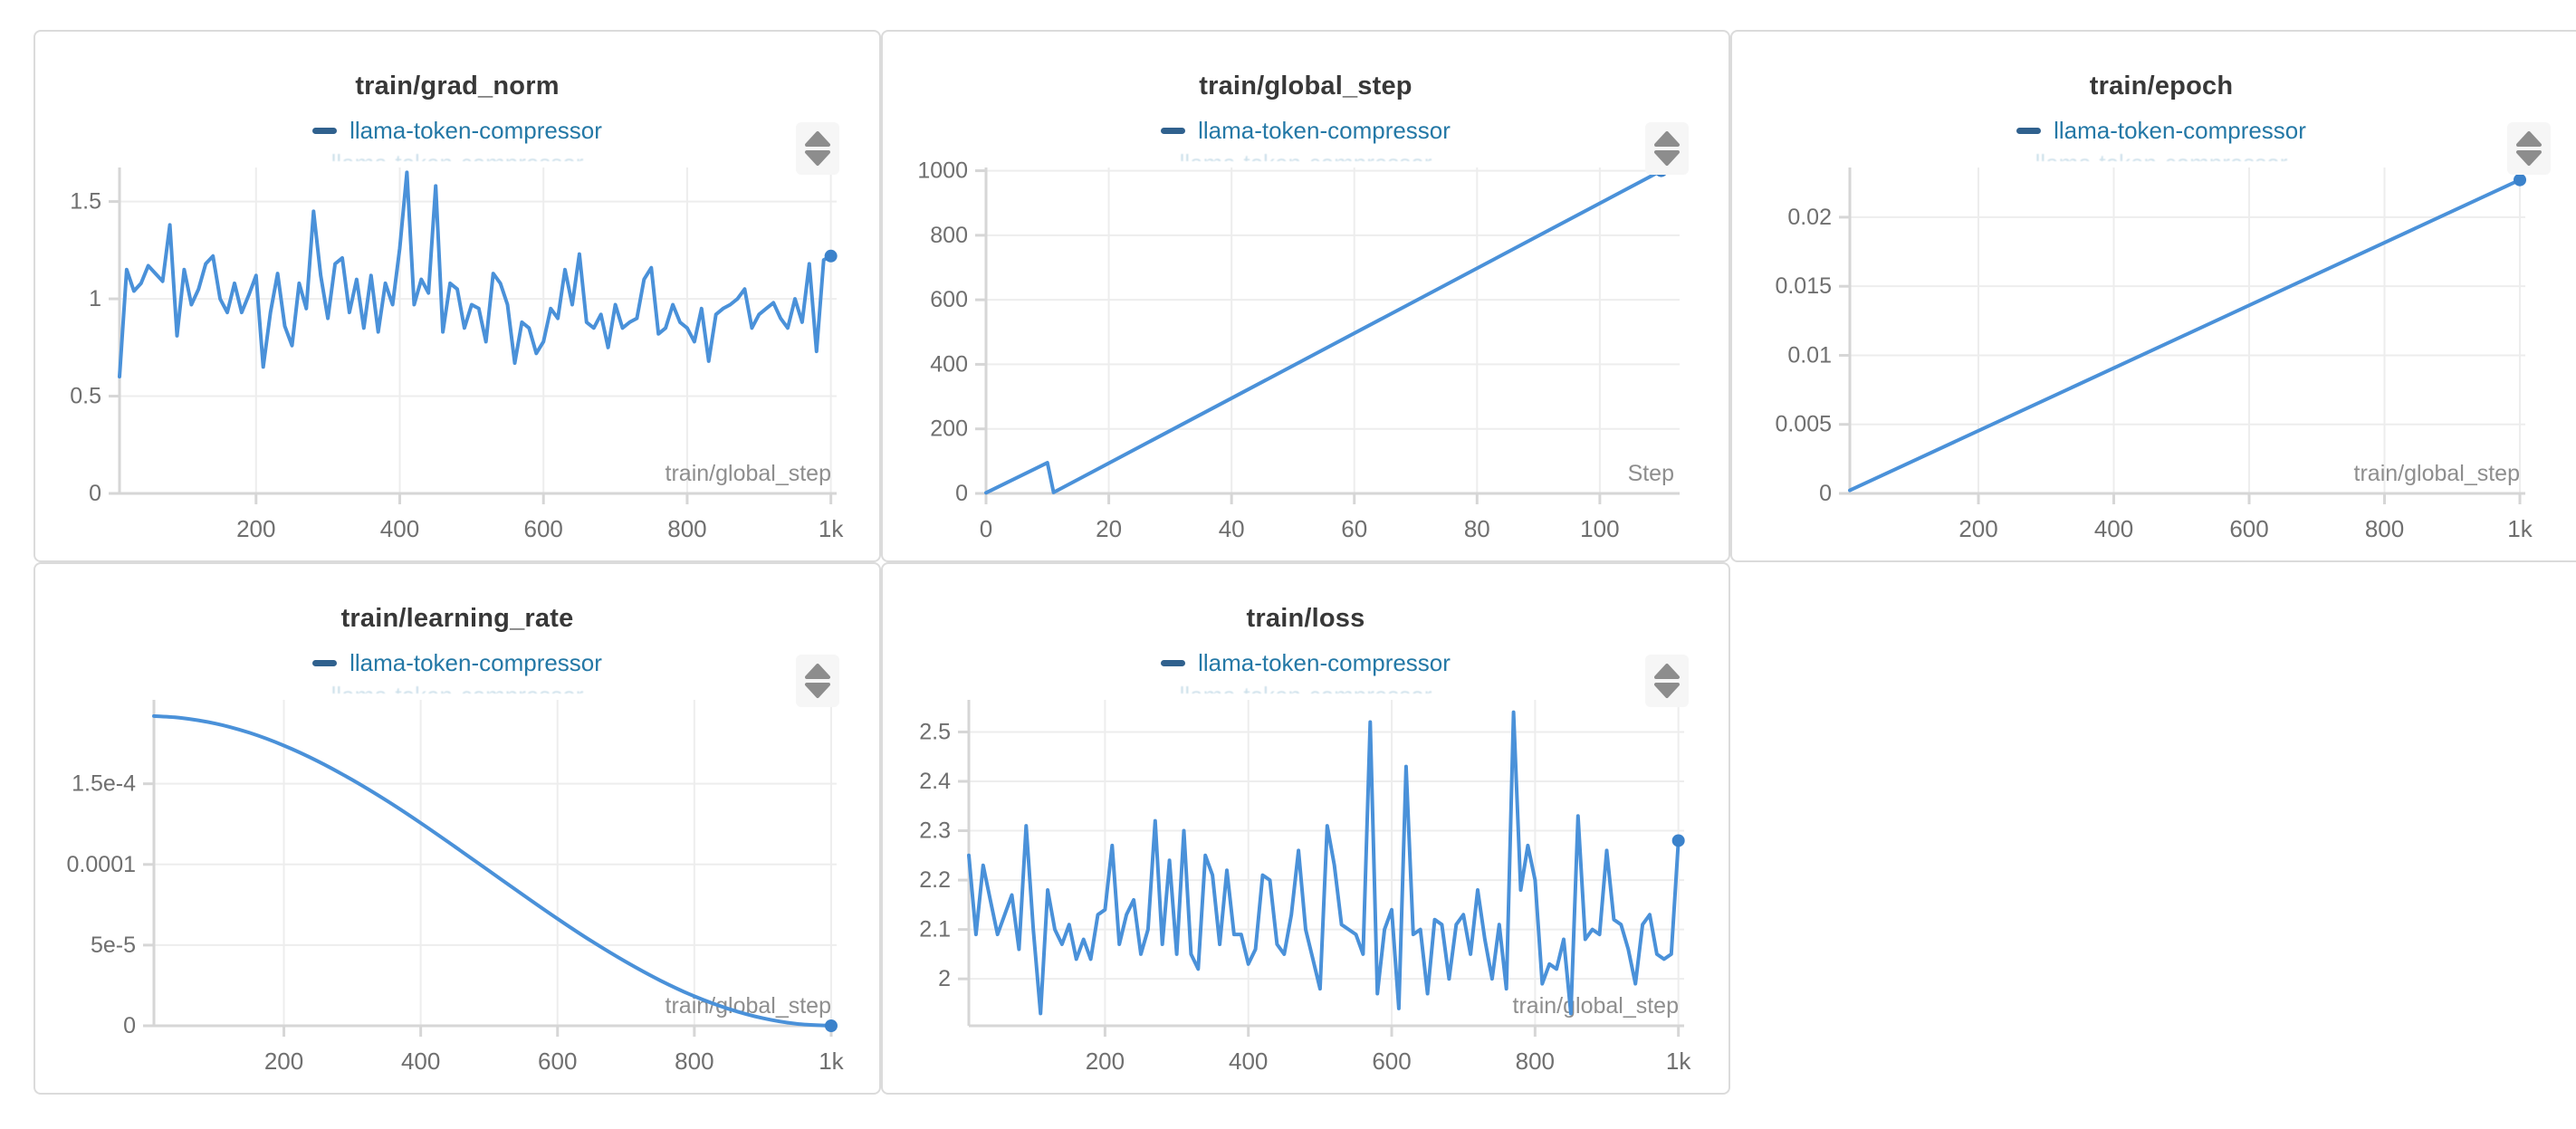 The height and width of the screenshot is (1129, 2576). I want to click on svg-text: 20, so click(1109, 528).